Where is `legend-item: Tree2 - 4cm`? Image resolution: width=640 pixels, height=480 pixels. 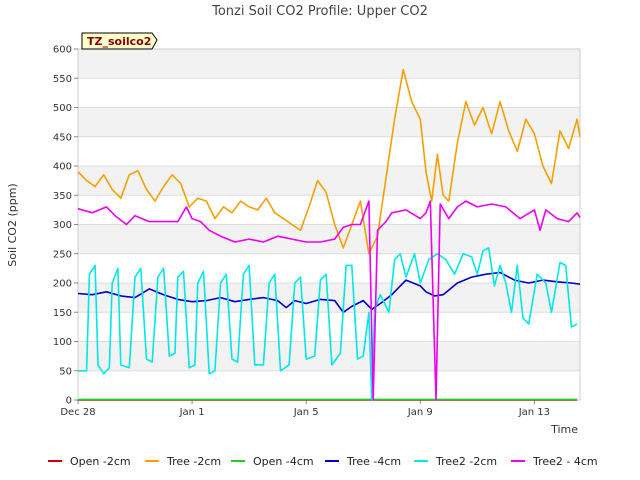 legend-item: Tree2 - 4cm is located at coordinates (554, 461).